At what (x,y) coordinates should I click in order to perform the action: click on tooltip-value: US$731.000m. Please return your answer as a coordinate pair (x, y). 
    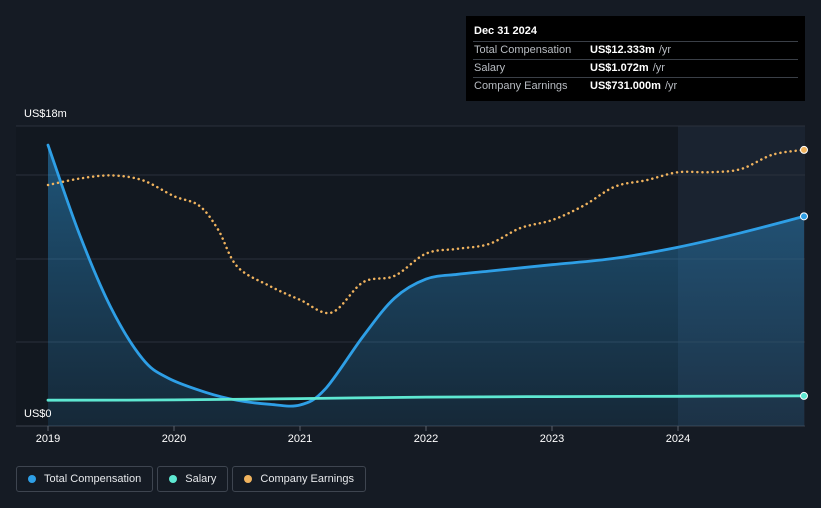
    Looking at the image, I should click on (625, 86).